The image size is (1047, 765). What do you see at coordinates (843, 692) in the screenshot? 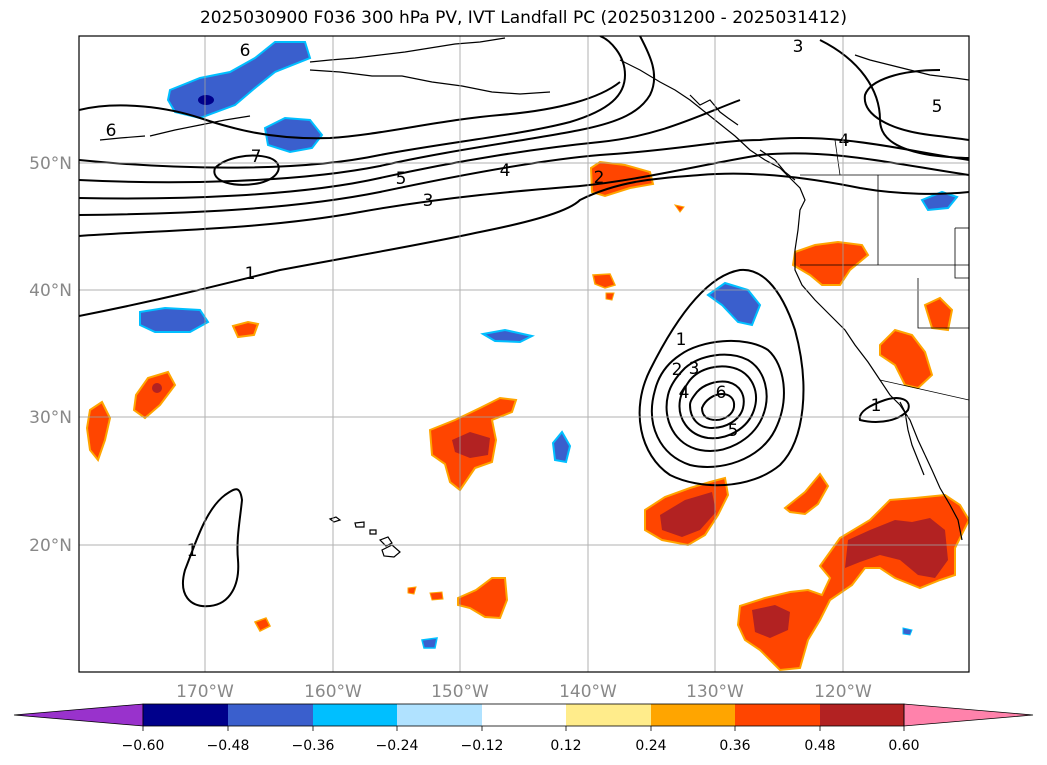
I see `svg-text: 120°W` at bounding box center [843, 692].